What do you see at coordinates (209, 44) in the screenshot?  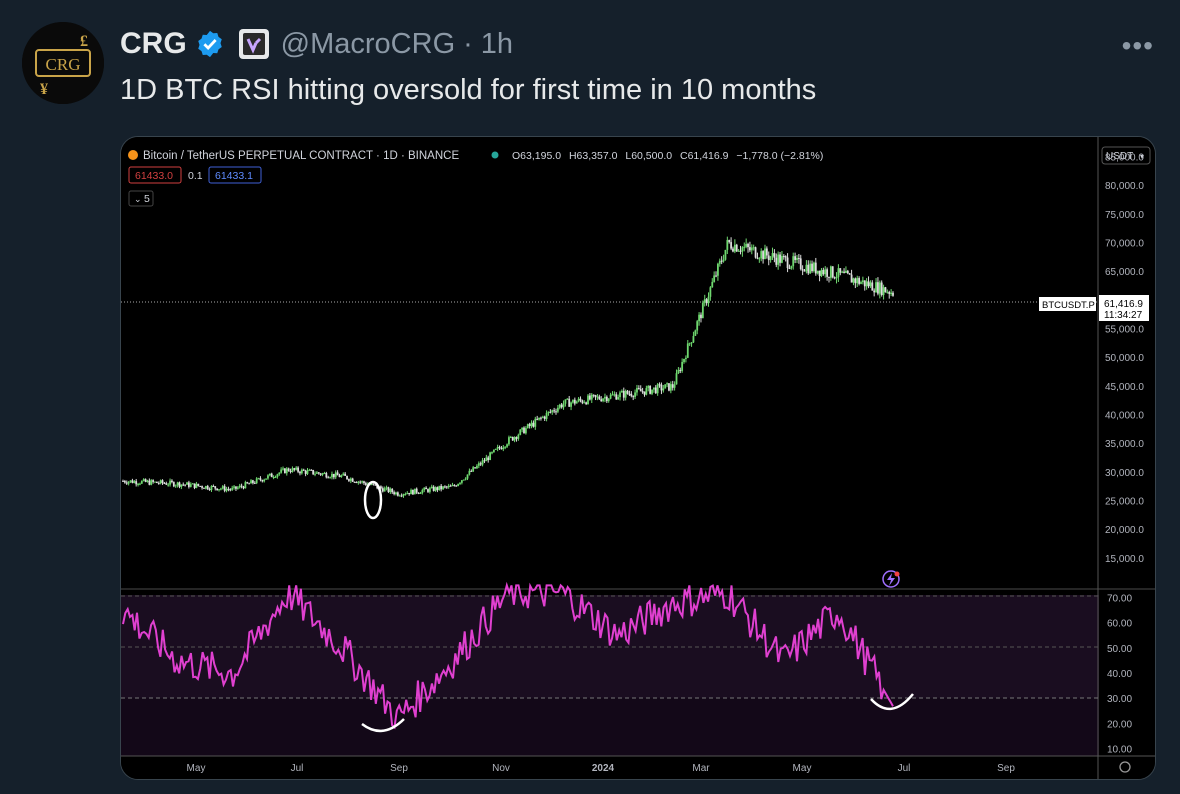 I see `verified-badge-icon` at bounding box center [209, 44].